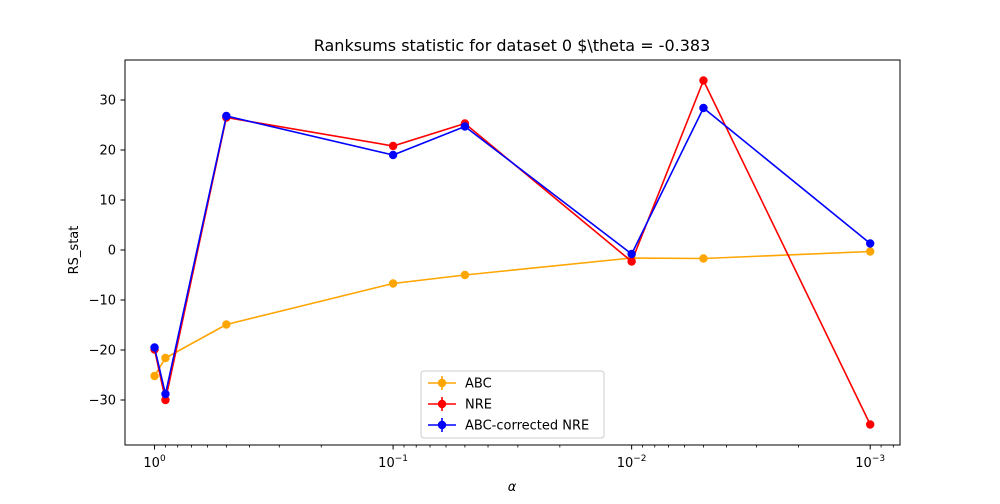 The width and height of the screenshot is (1000, 504). I want to click on legend-label-nre: NRE, so click(478, 405).